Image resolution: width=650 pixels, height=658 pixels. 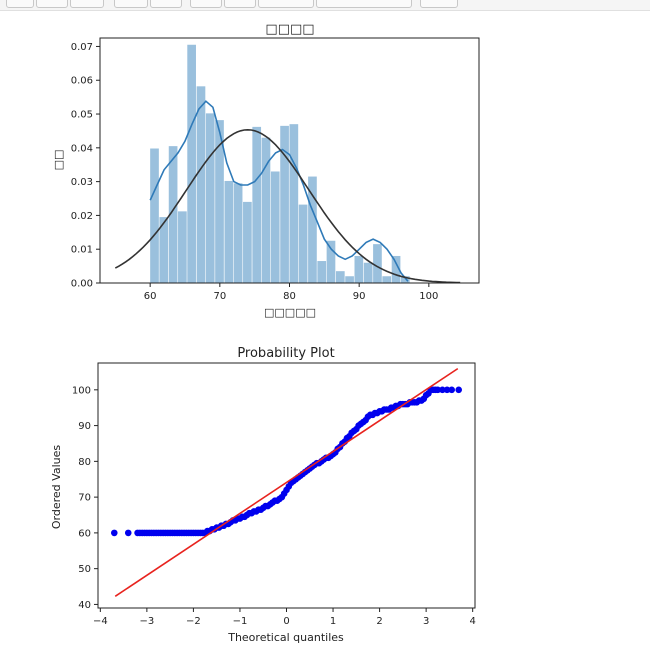 I want to click on notebook-toolbar, so click(x=325, y=5).